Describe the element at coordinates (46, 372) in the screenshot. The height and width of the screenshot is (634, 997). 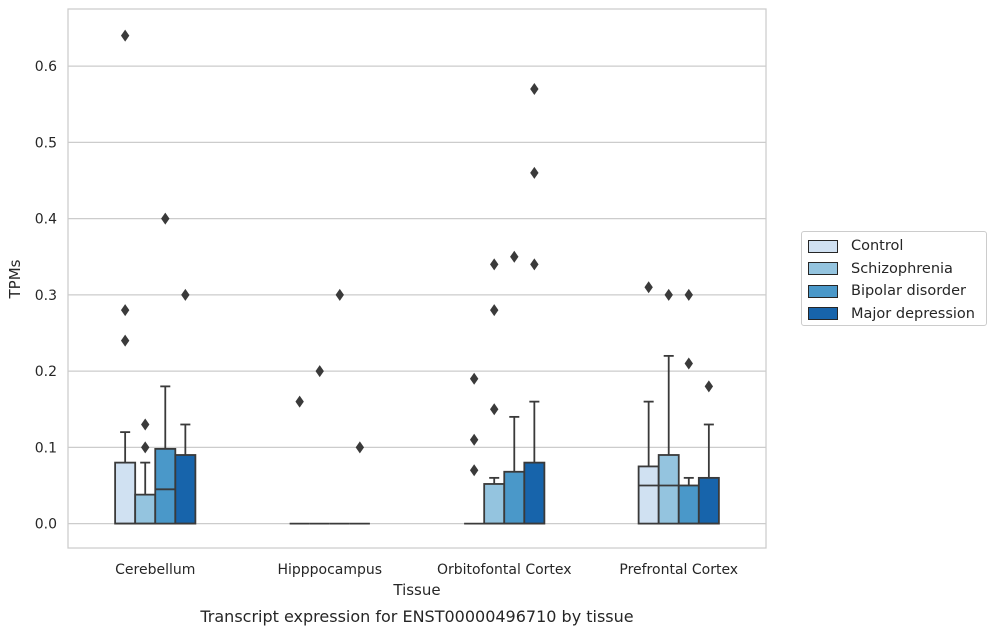
I see `y-tick-label: 0.2` at that location.